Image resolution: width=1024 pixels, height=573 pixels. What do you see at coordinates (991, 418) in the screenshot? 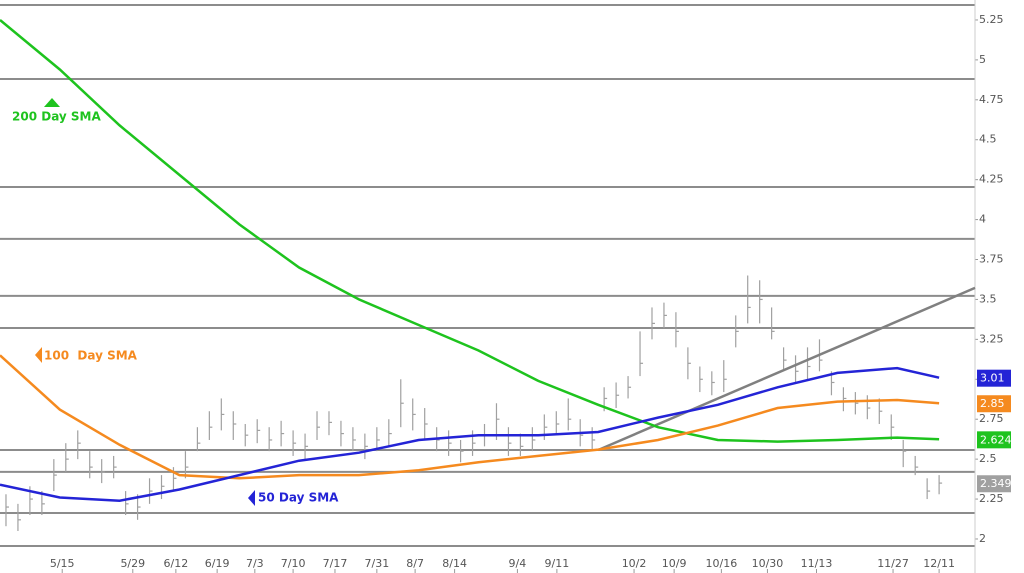
I see `y-tick-label: 2.75` at bounding box center [991, 418].